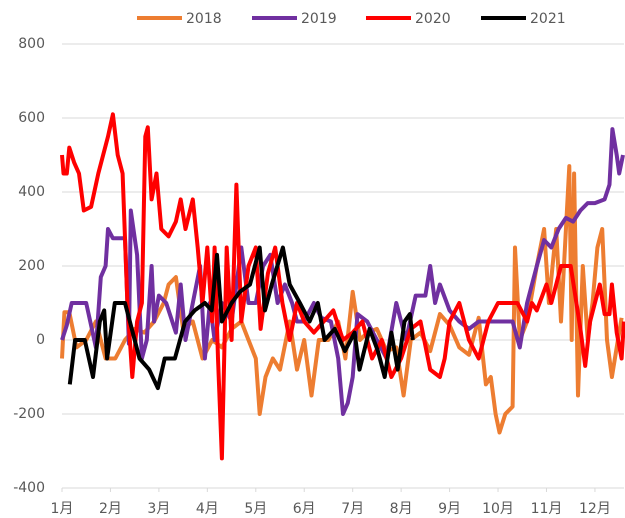  I want to click on y-tick-label: 600, so click(31, 118).